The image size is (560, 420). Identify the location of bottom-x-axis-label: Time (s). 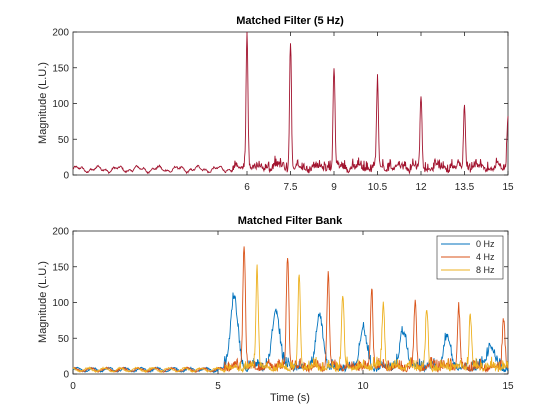
(290, 398).